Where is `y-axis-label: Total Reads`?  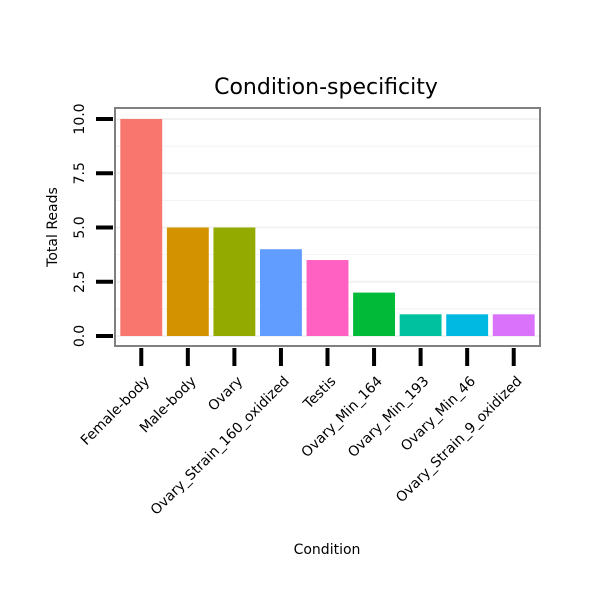
y-axis-label: Total Reads is located at coordinates (53, 227).